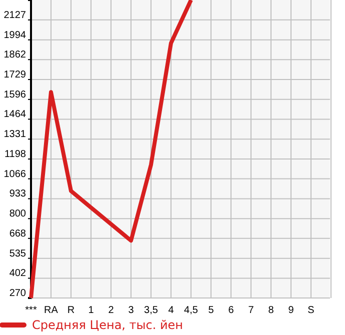  What do you see at coordinates (191, 310) in the screenshot?
I see `x-tick-label: 4,5` at bounding box center [191, 310].